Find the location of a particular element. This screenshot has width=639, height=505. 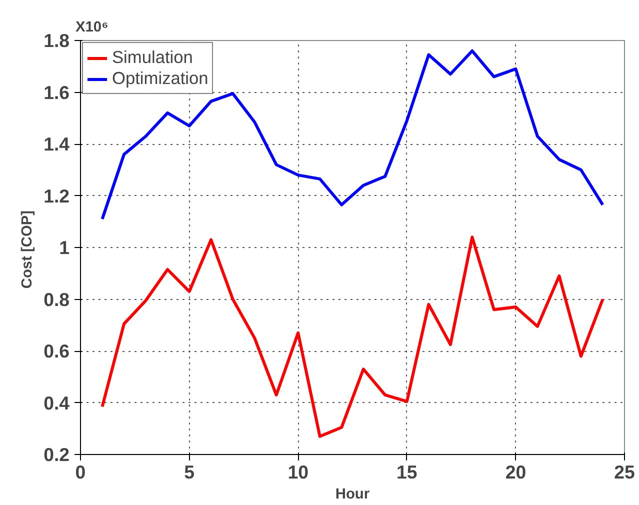

y-axis-title: Cost [COP] is located at coordinates (28, 249).